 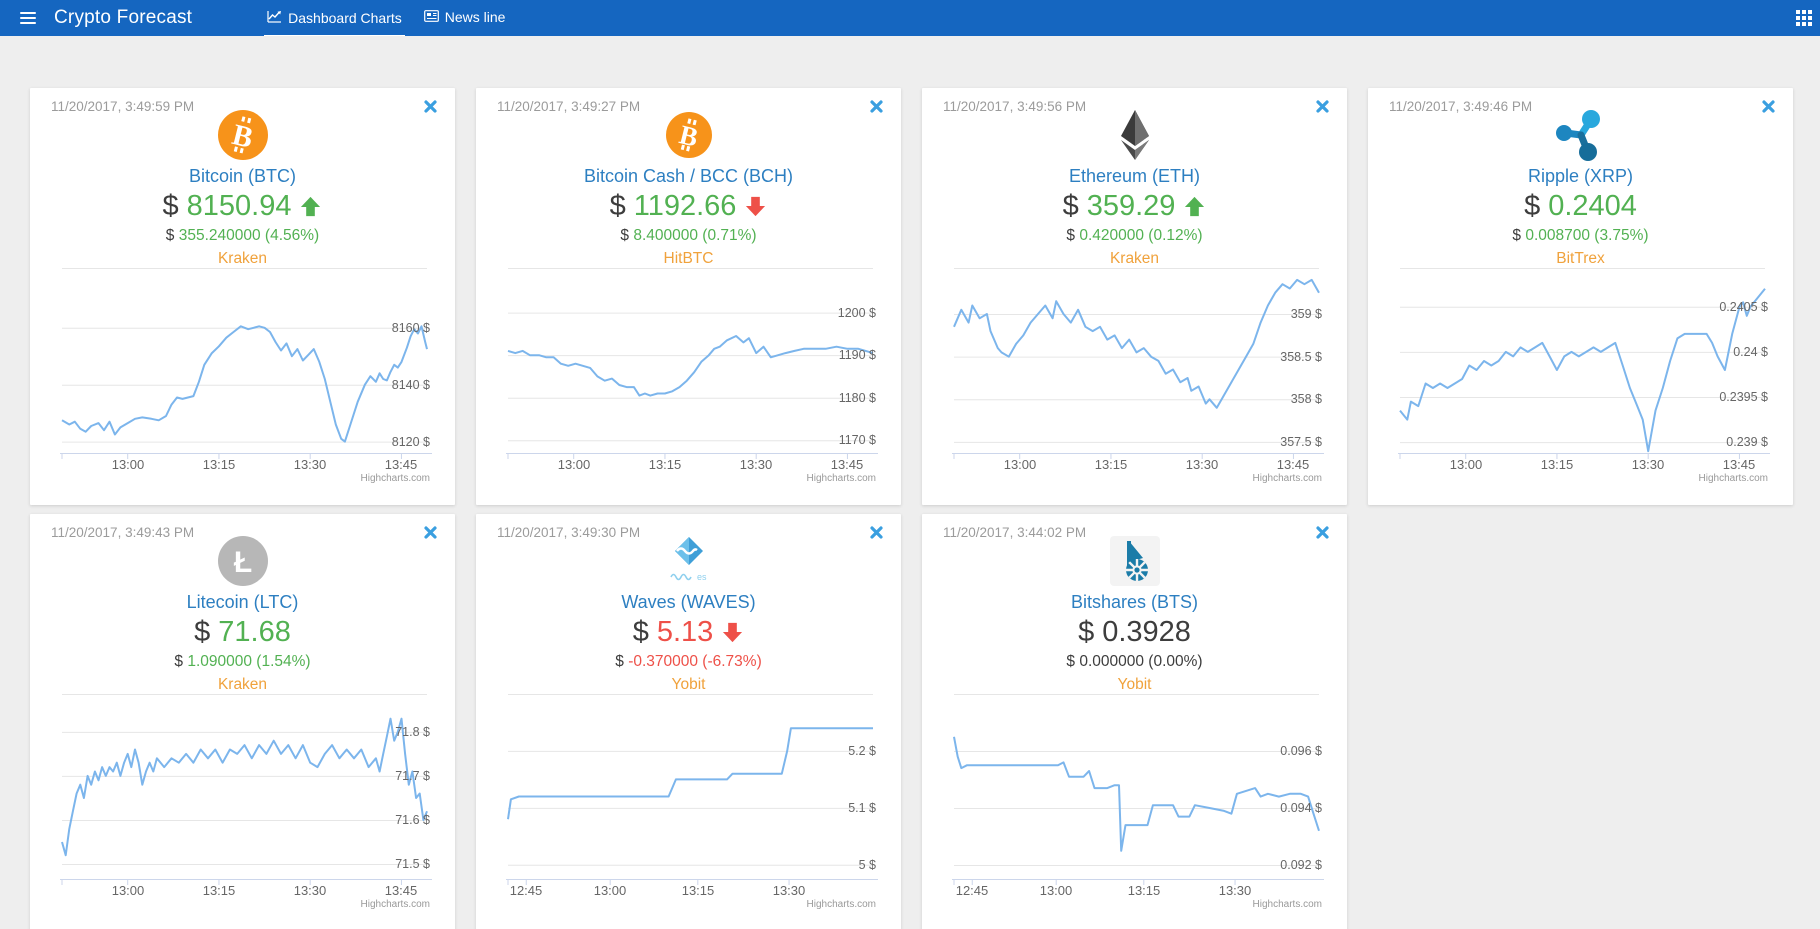 I want to click on y-axis-label: 357.5 $, so click(x=1301, y=442).